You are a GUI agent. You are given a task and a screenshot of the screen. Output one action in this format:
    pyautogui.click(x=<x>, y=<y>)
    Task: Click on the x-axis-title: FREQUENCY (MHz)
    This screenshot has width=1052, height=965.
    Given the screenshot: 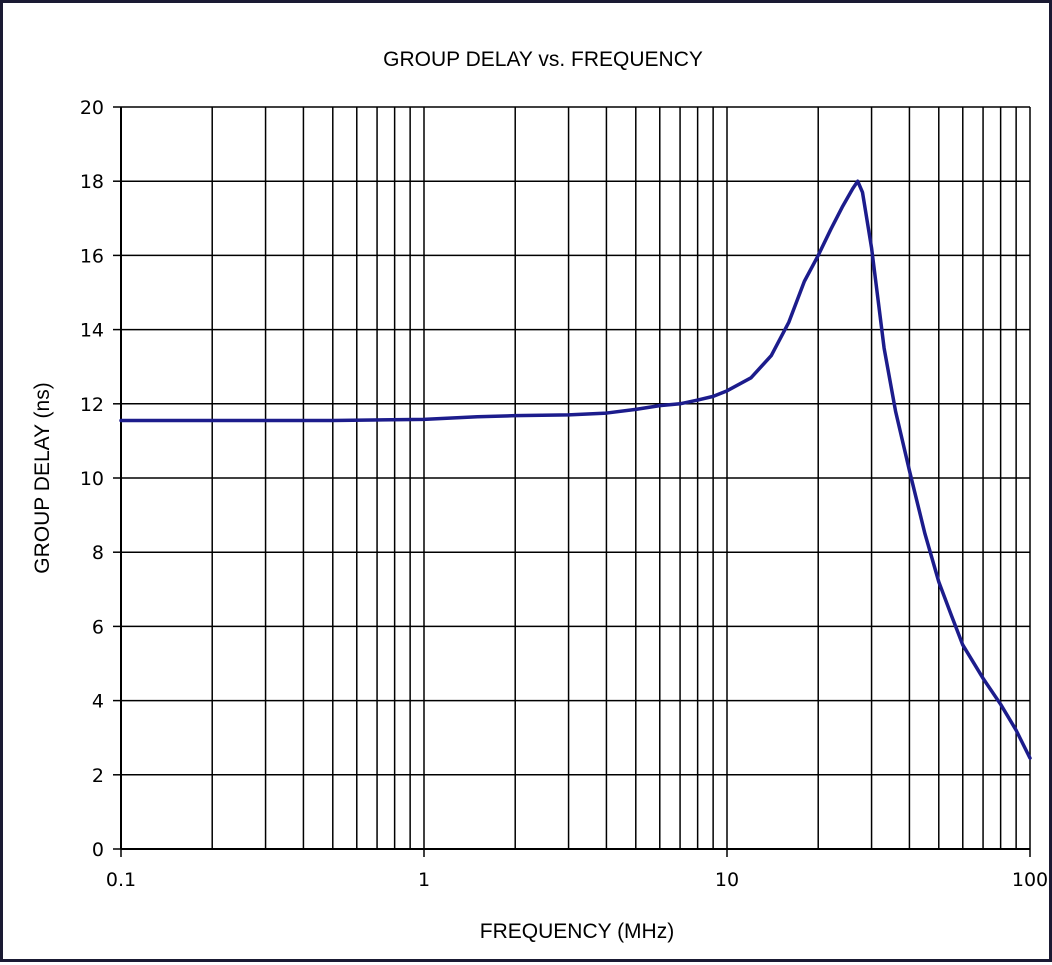 What is the action you would take?
    pyautogui.click(x=577, y=931)
    